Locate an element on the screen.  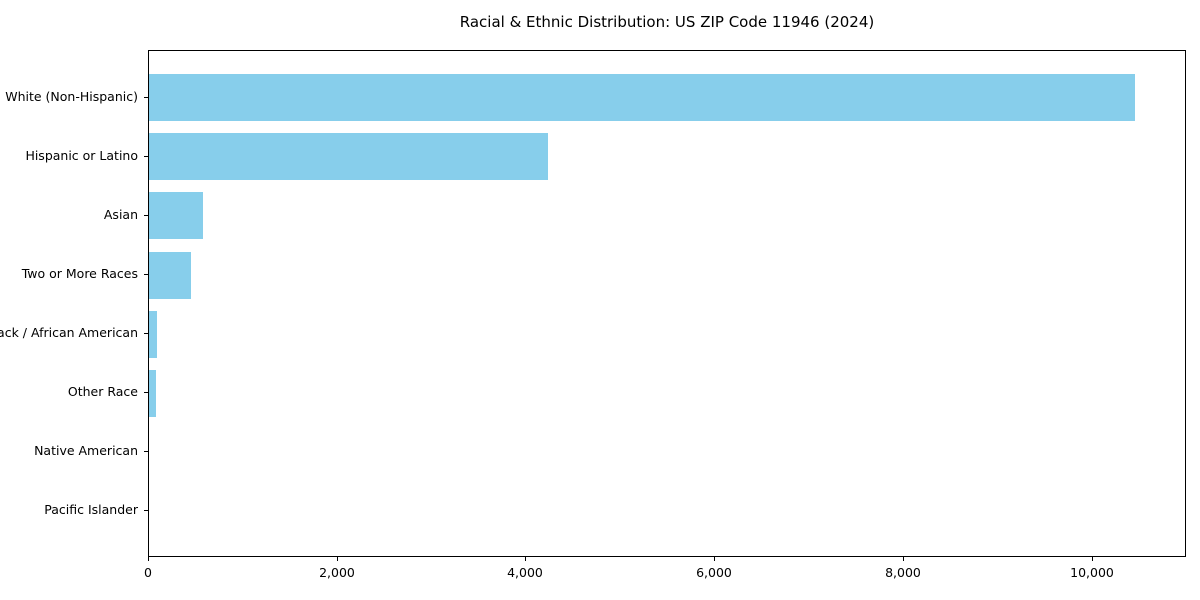
bar-other-race is located at coordinates (152, 393).